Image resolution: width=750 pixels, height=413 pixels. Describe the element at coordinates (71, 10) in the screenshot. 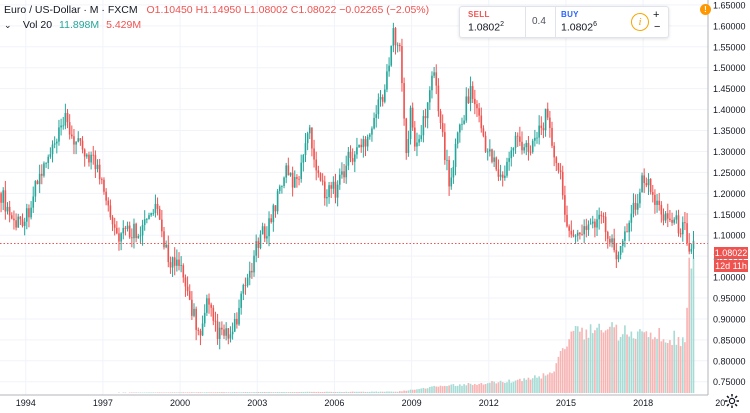

I see `symbol-title: Euro / US-Dollar · M · FXCM` at that location.